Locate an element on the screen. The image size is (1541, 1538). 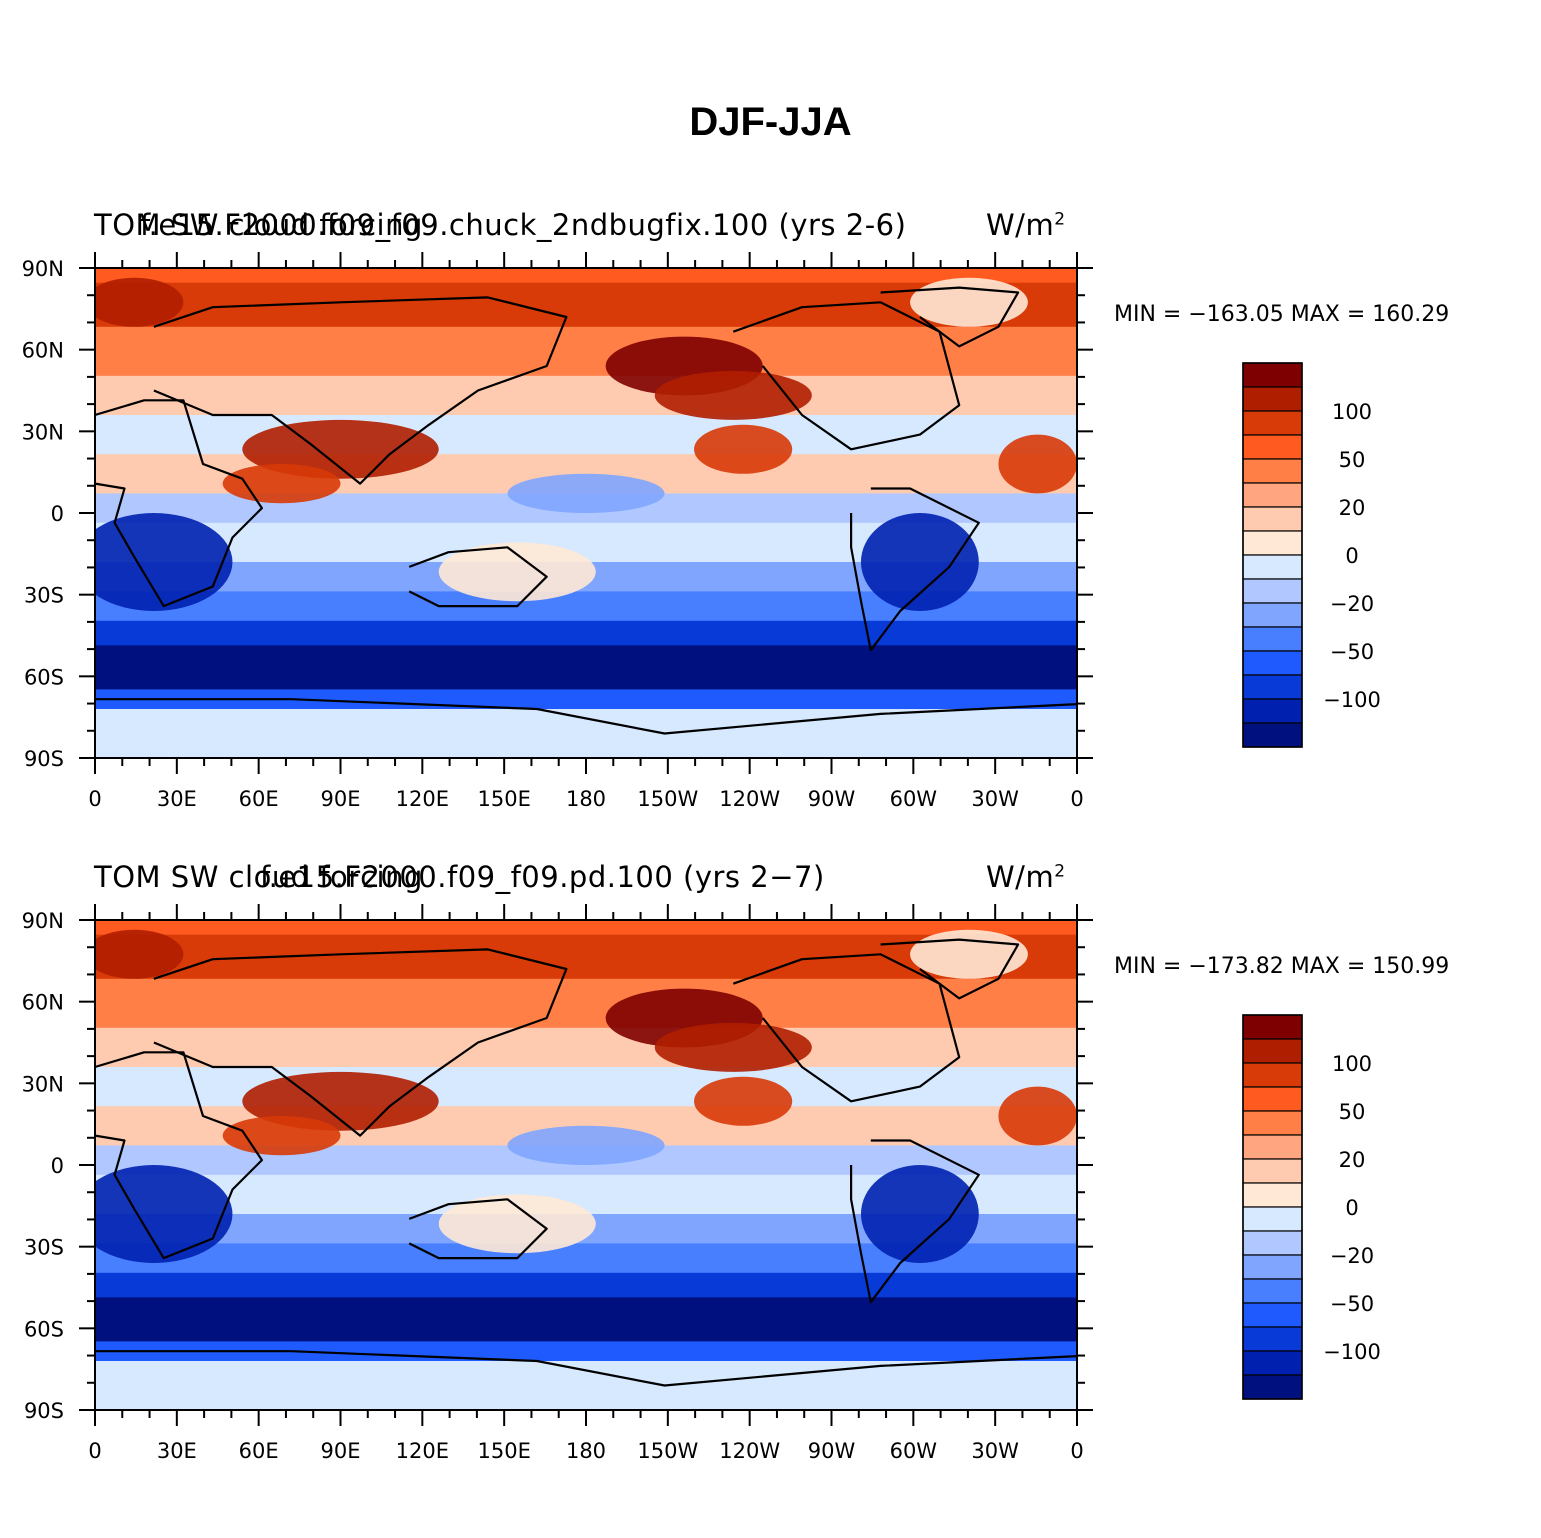
lon-label: 90W is located at coordinates (832, 1451).